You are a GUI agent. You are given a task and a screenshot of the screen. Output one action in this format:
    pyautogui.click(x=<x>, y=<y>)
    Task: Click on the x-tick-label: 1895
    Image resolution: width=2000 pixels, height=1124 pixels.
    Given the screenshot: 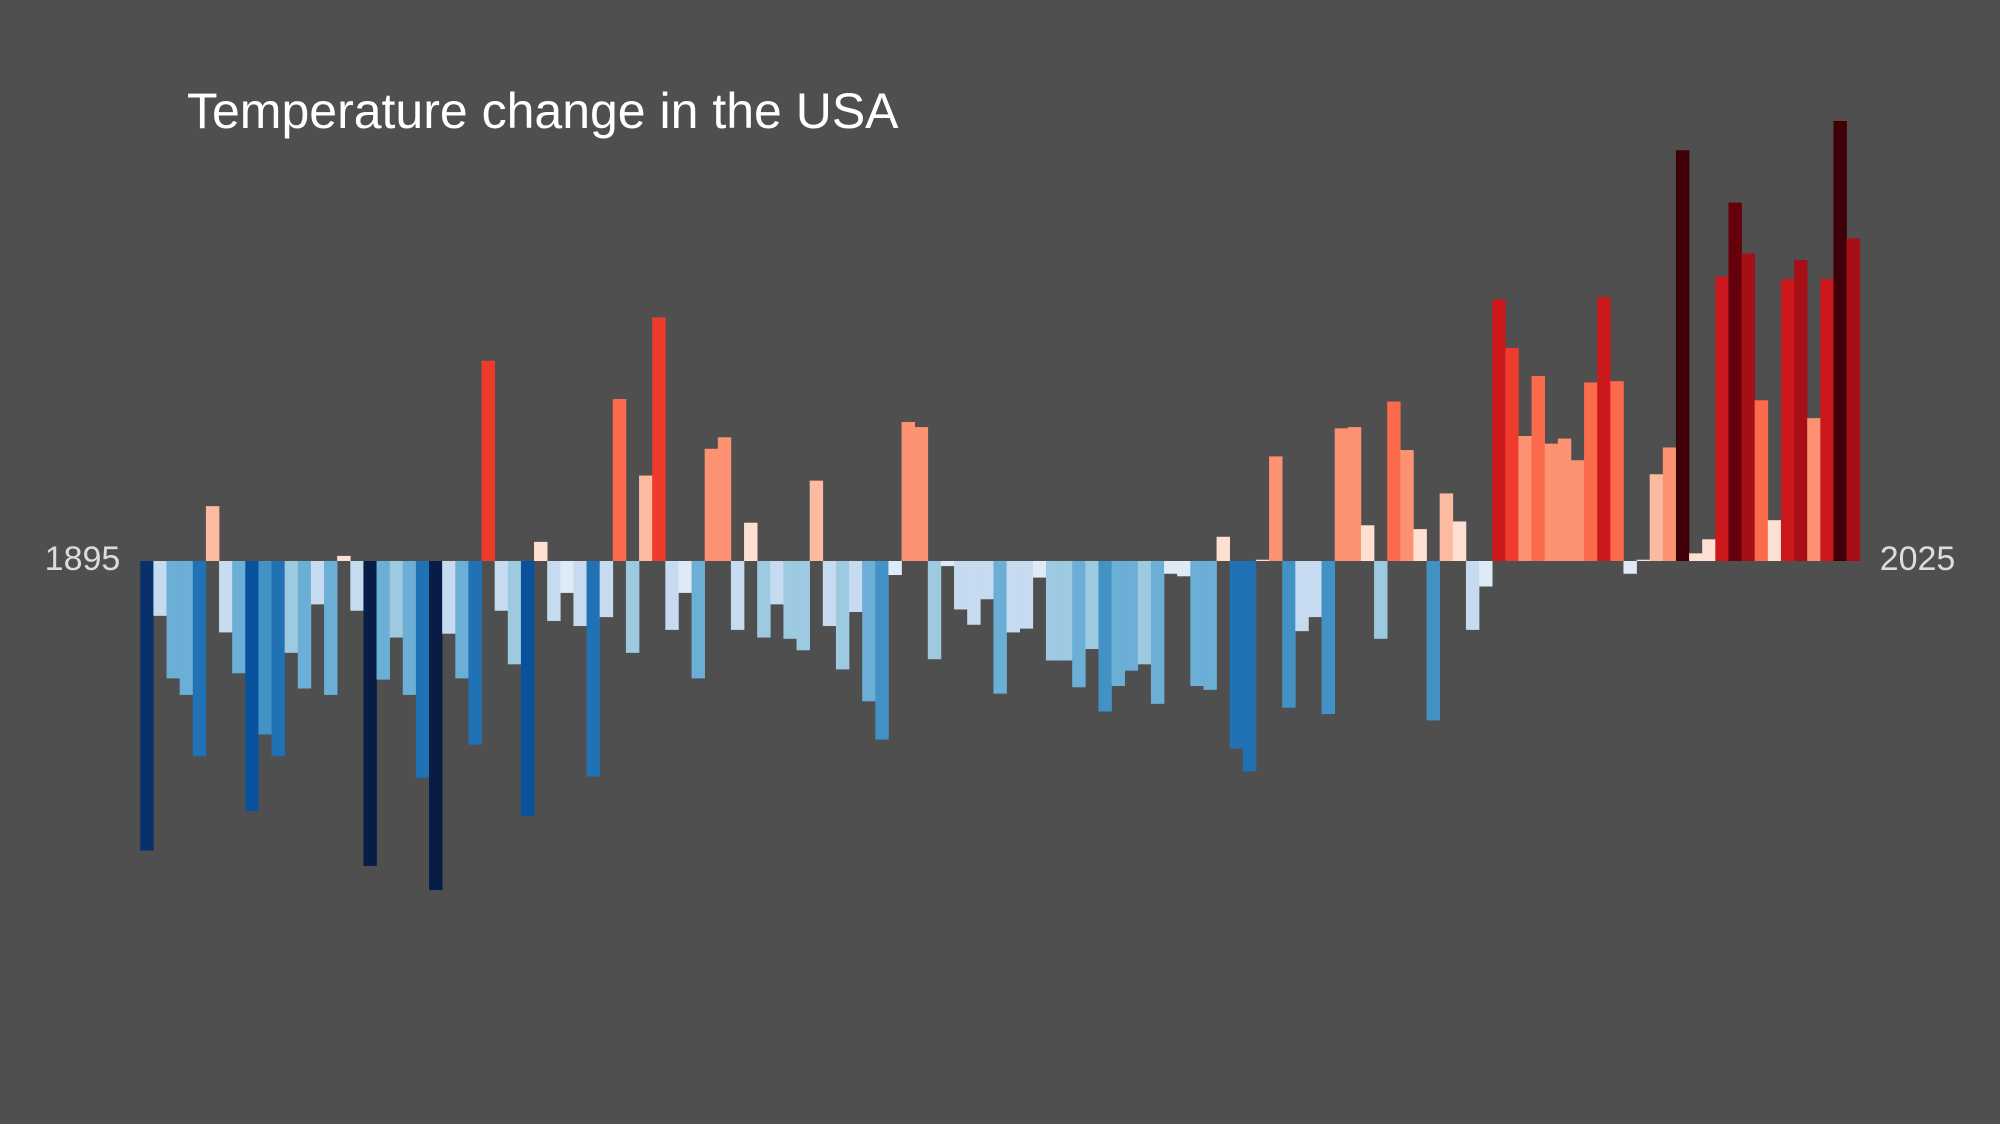 What is the action you would take?
    pyautogui.click(x=83, y=559)
    